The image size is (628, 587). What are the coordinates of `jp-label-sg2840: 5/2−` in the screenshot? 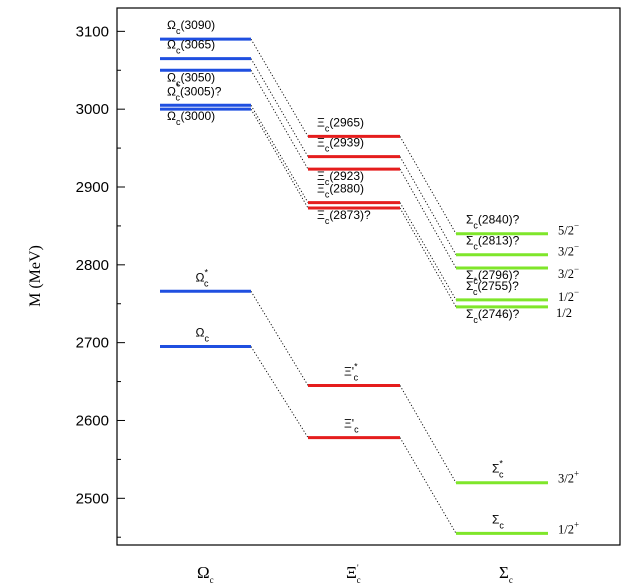 It's located at (568, 229).